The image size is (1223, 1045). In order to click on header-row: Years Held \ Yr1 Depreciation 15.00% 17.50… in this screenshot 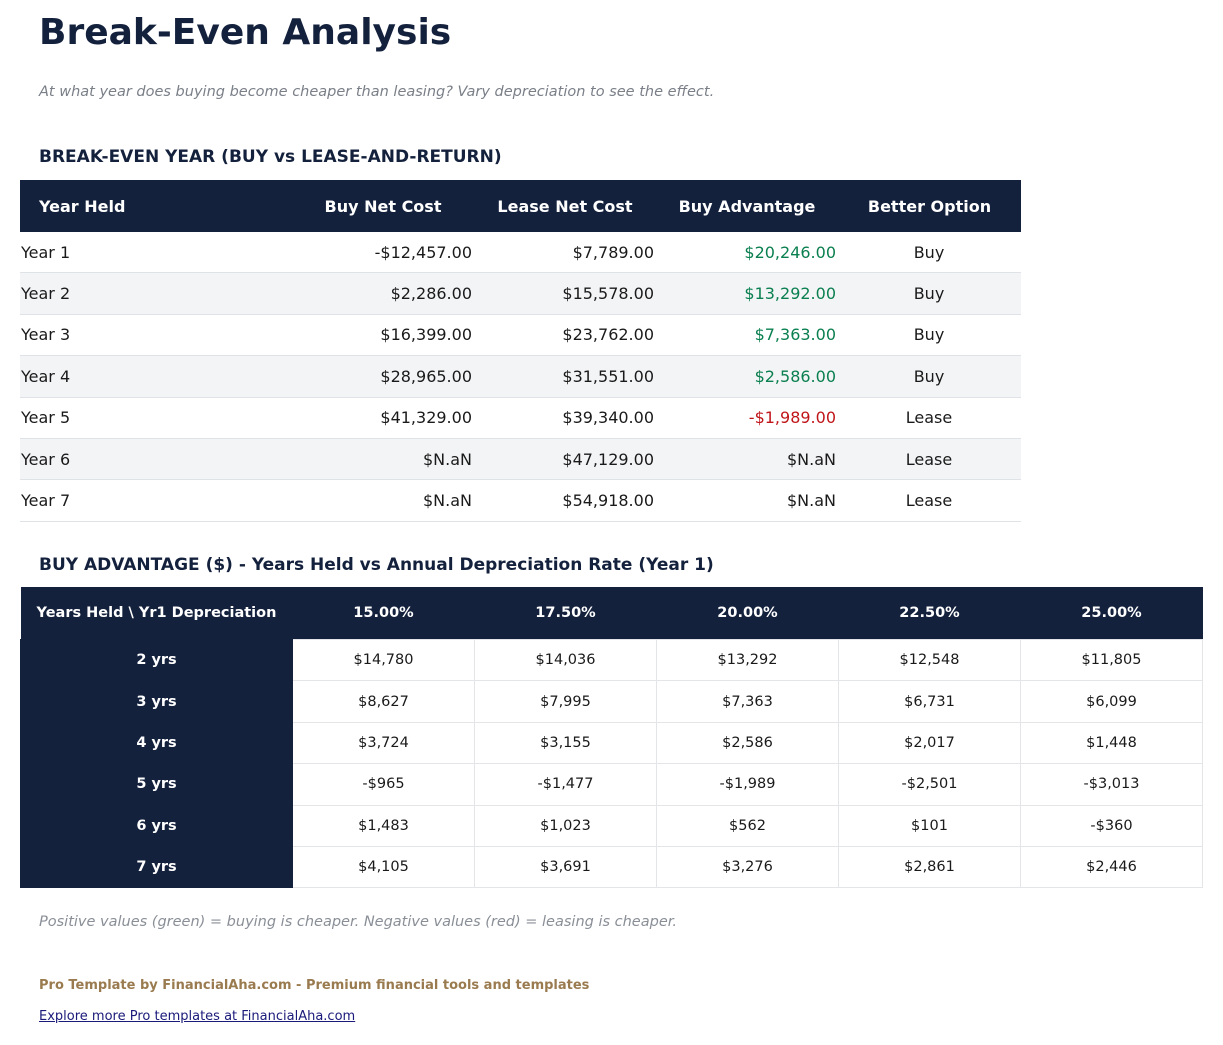, I will do `click(611, 613)`.